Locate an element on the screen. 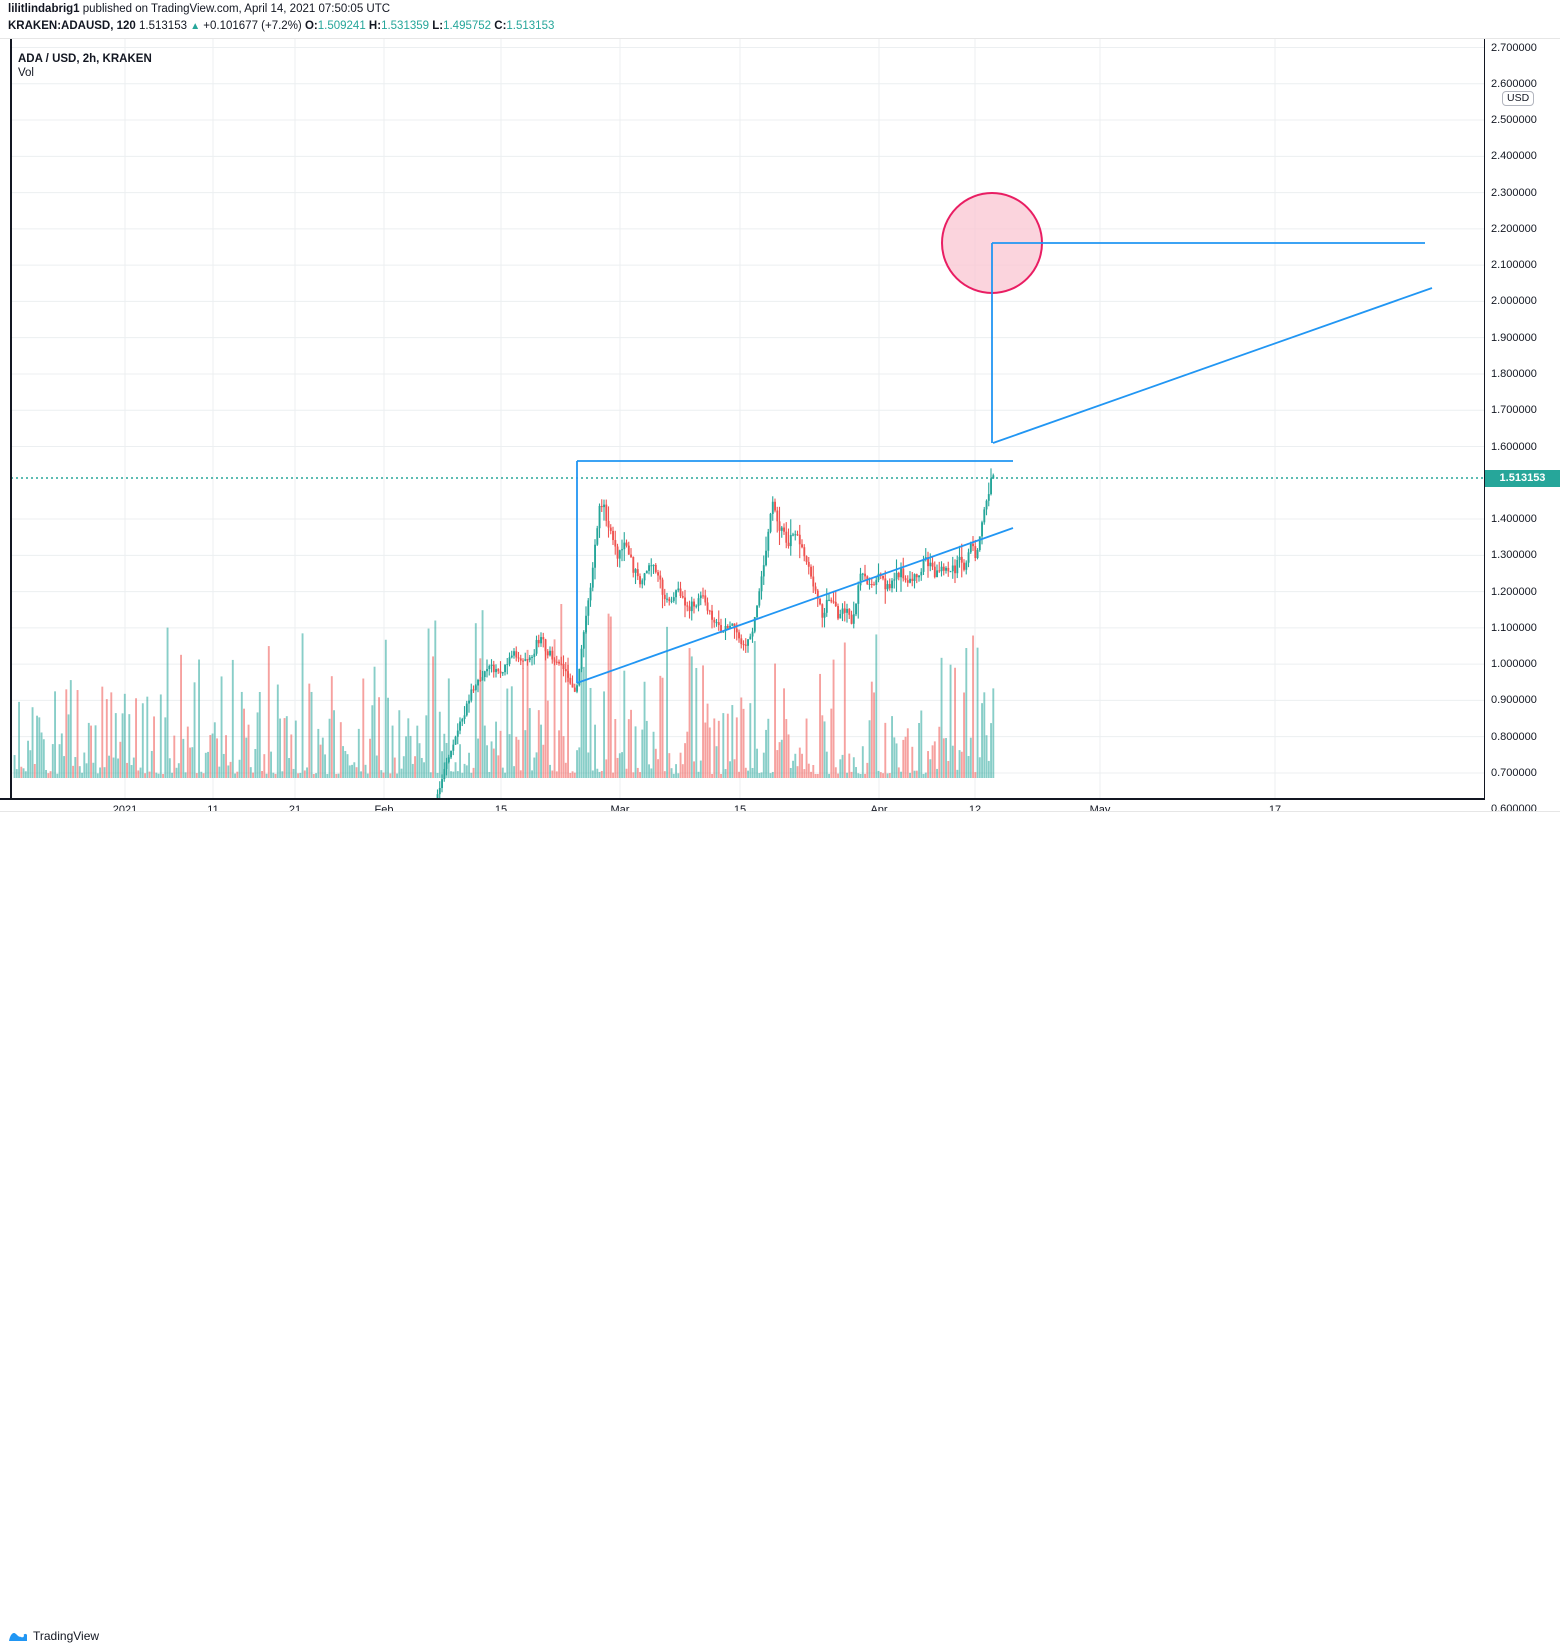 Image resolution: width=1560 pixels, height=1643 pixels. support-trendline is located at coordinates (795, 605).